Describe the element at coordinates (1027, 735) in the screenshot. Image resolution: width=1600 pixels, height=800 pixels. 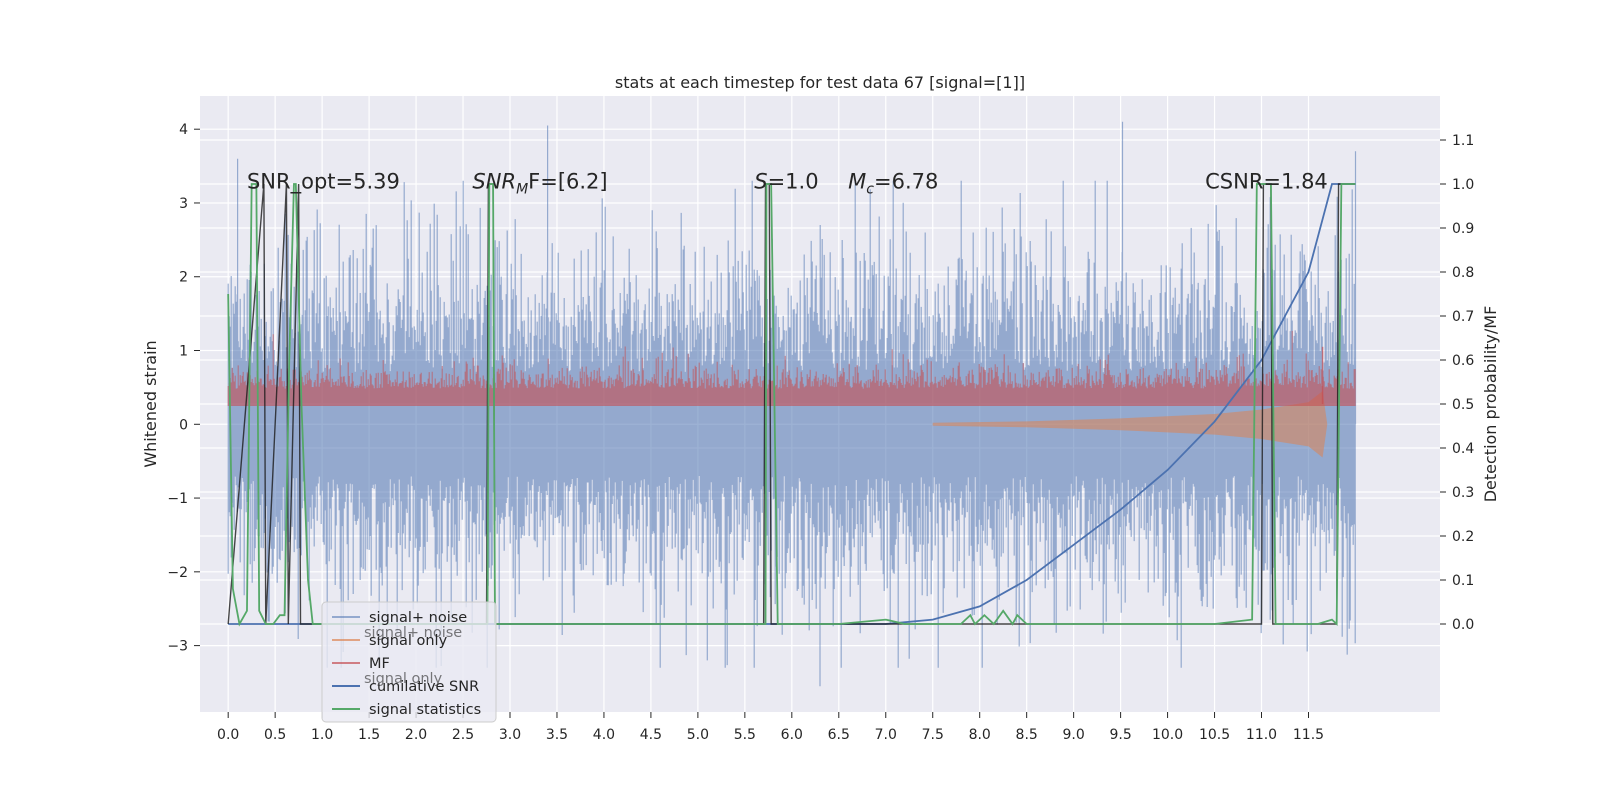
I see `x-tick-label: 8.5` at that location.